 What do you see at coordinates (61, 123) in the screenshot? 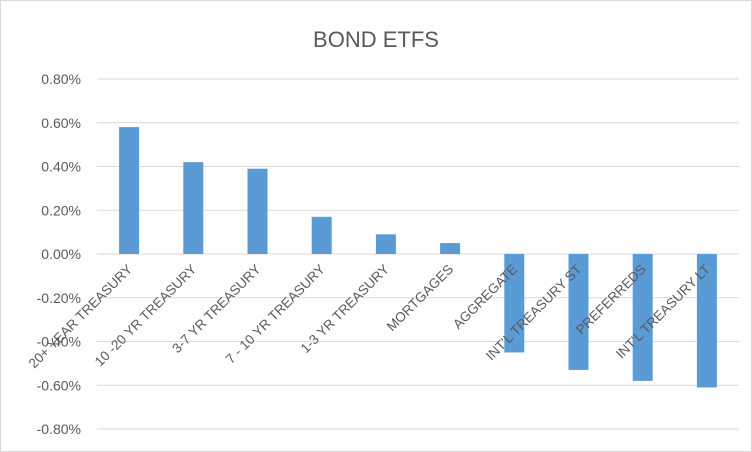
I see `y-tick-label: 0.60%` at bounding box center [61, 123].